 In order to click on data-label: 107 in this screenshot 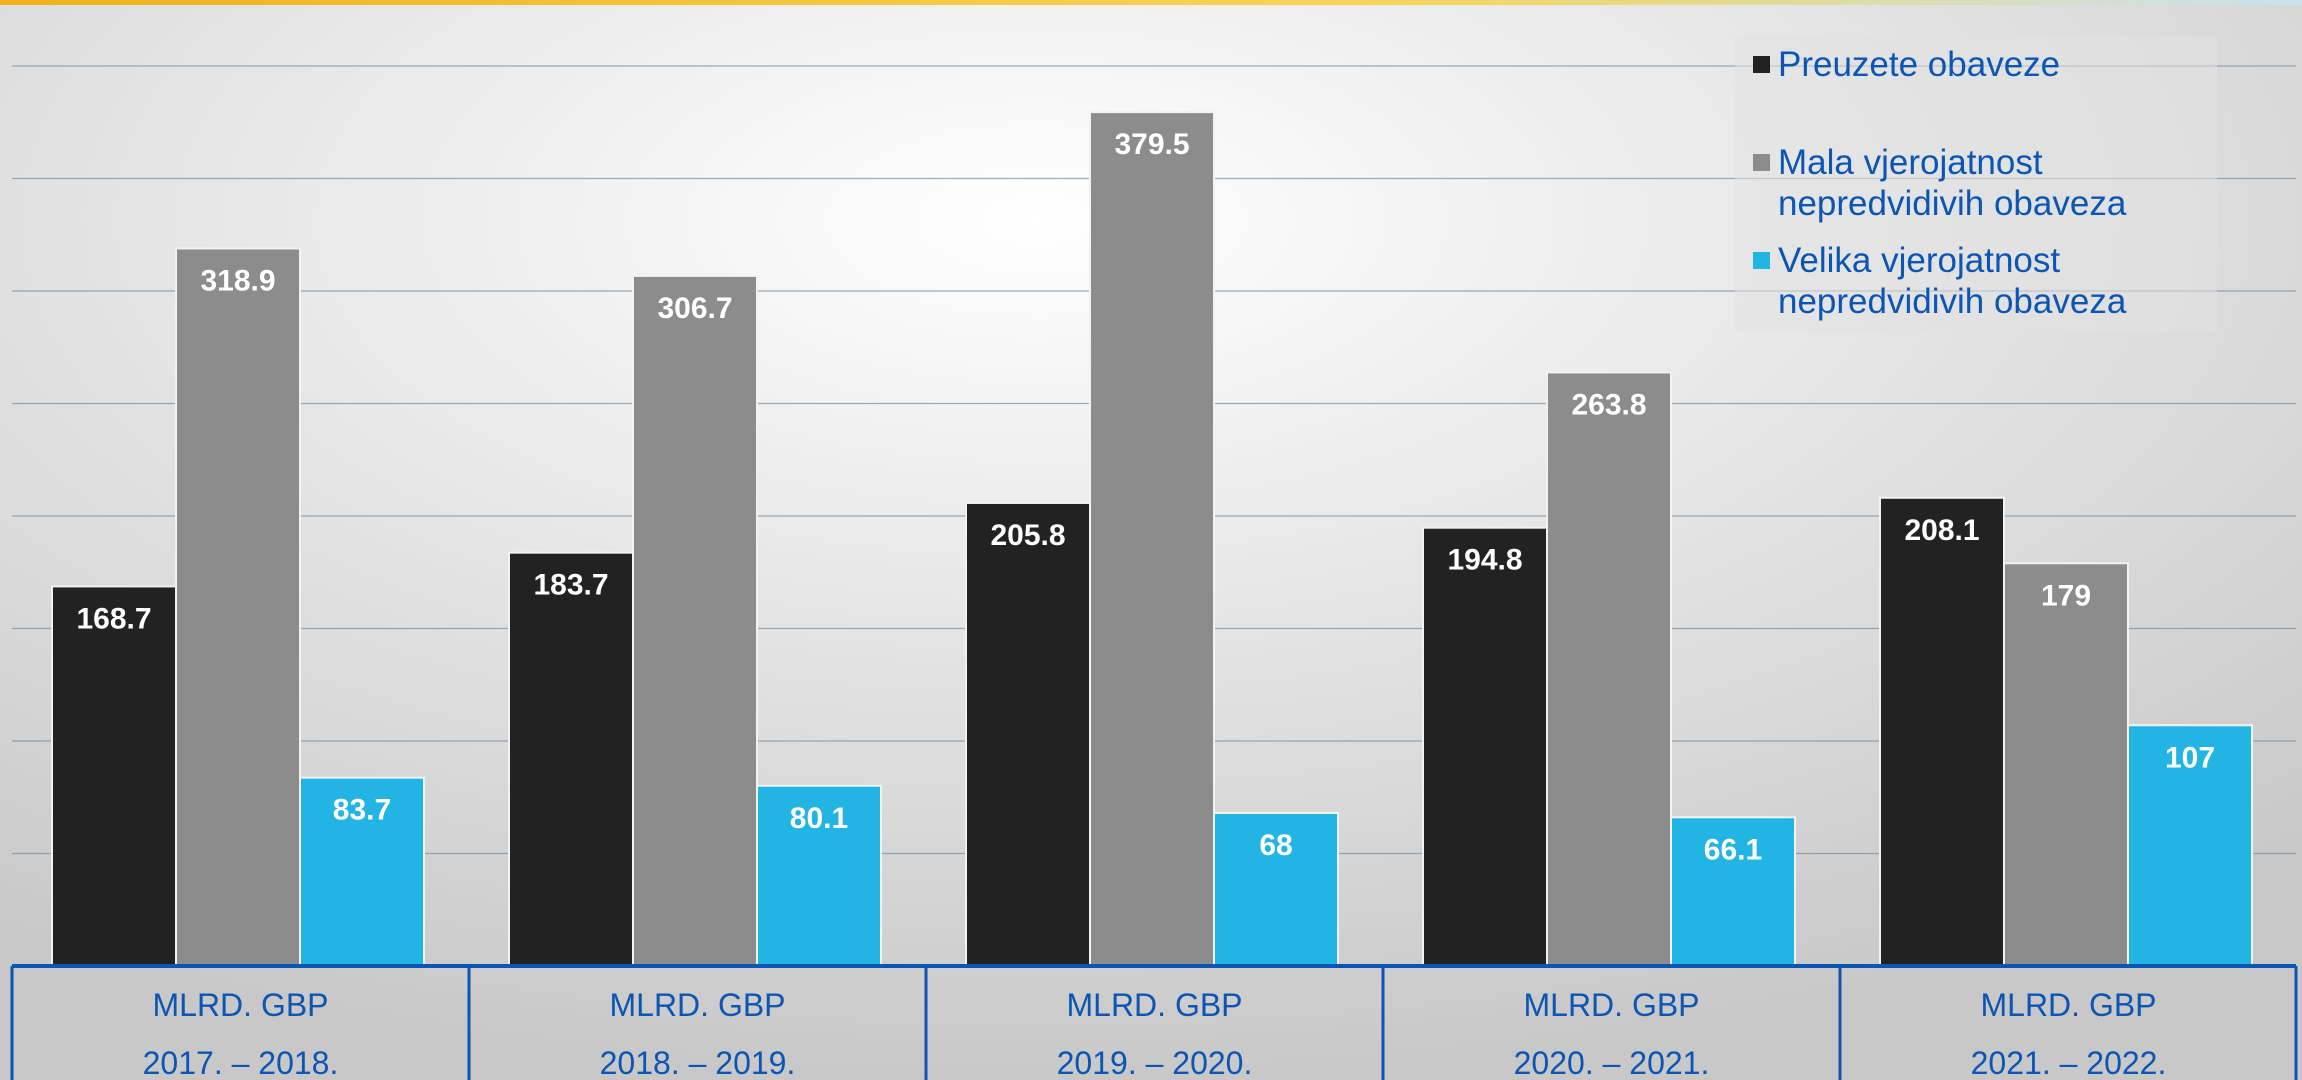, I will do `click(2190, 757)`.